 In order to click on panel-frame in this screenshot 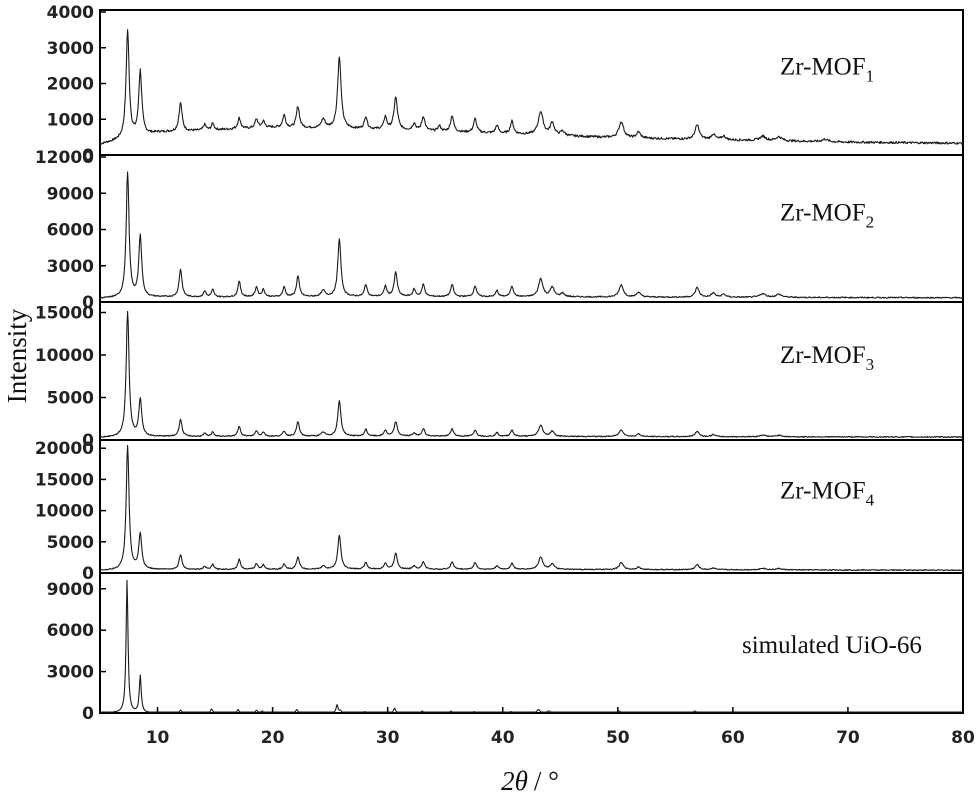, I will do `click(531, 506)`.